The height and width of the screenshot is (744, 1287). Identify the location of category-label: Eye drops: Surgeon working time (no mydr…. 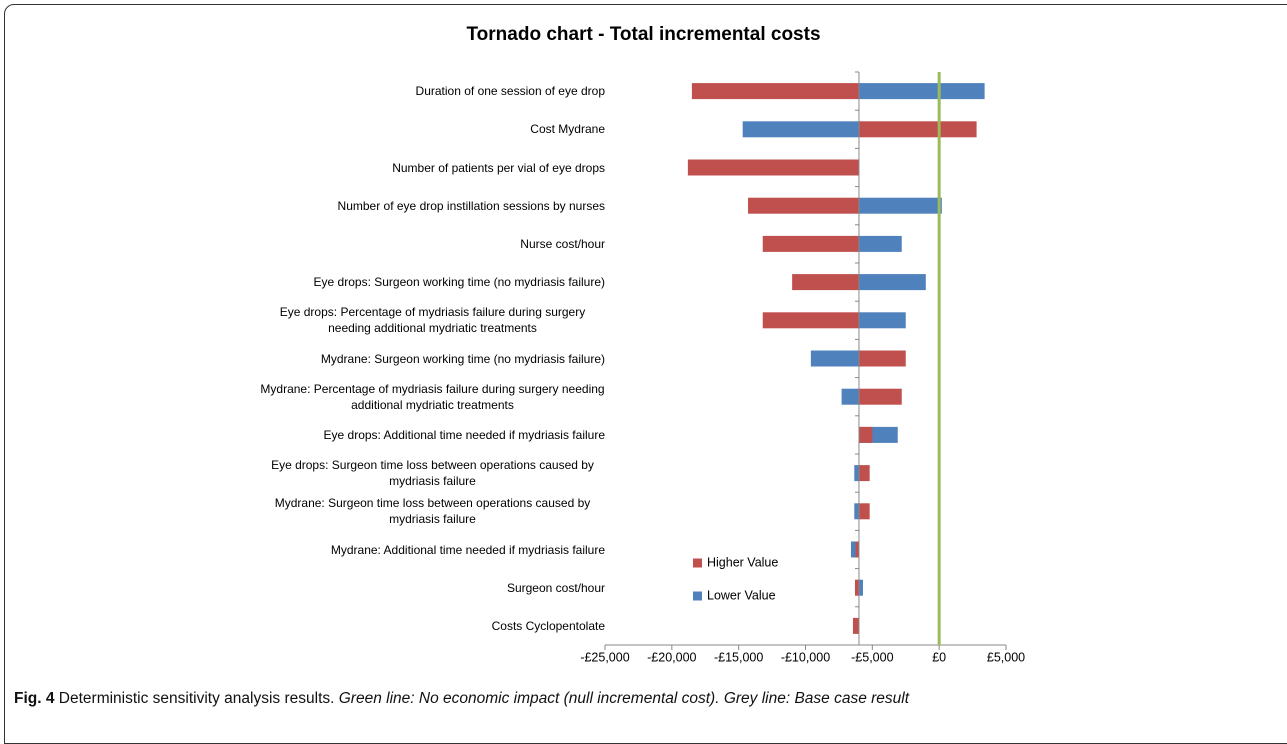
(459, 282).